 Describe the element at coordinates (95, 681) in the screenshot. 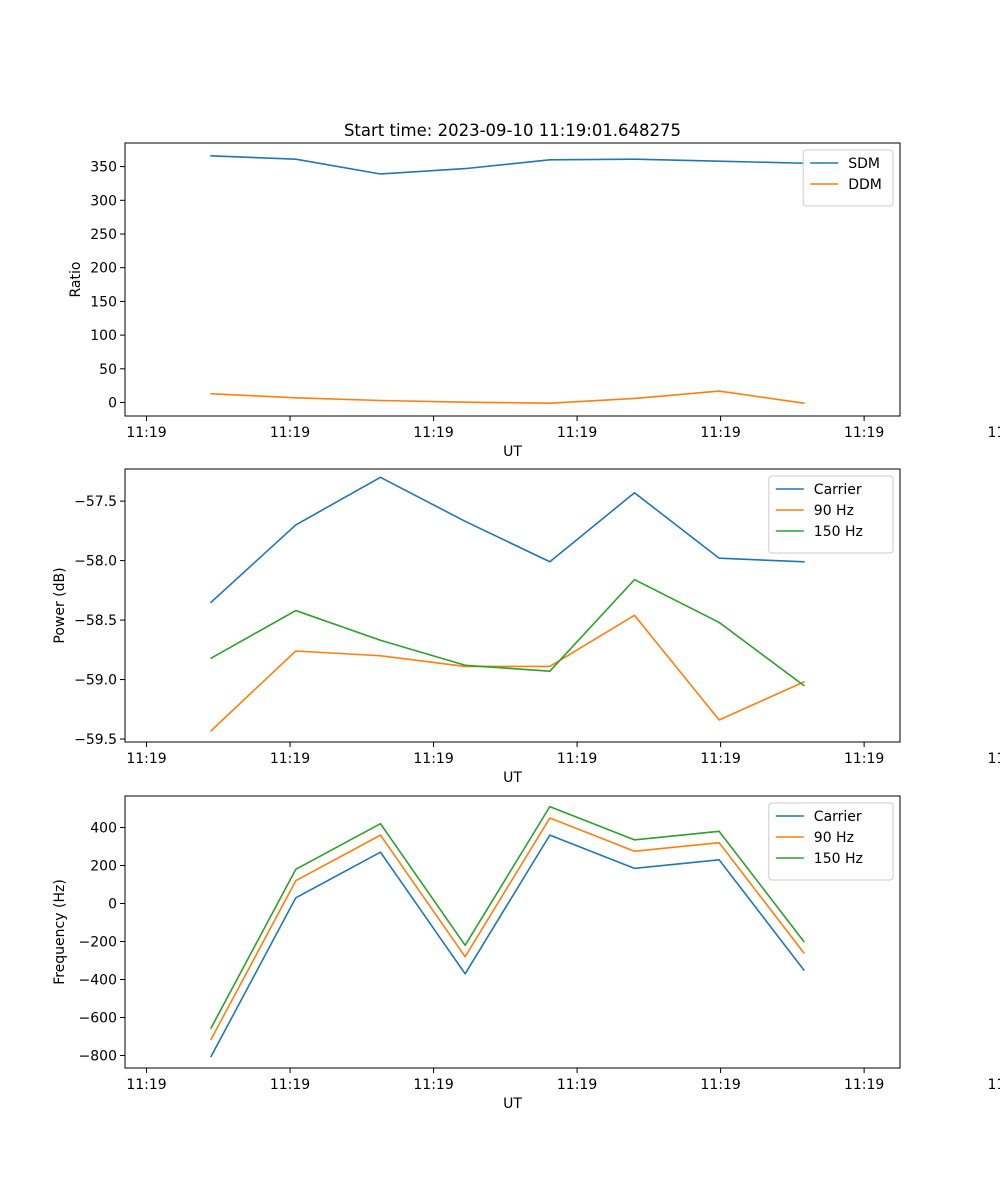

I see `y-tick-label: −59.0` at that location.